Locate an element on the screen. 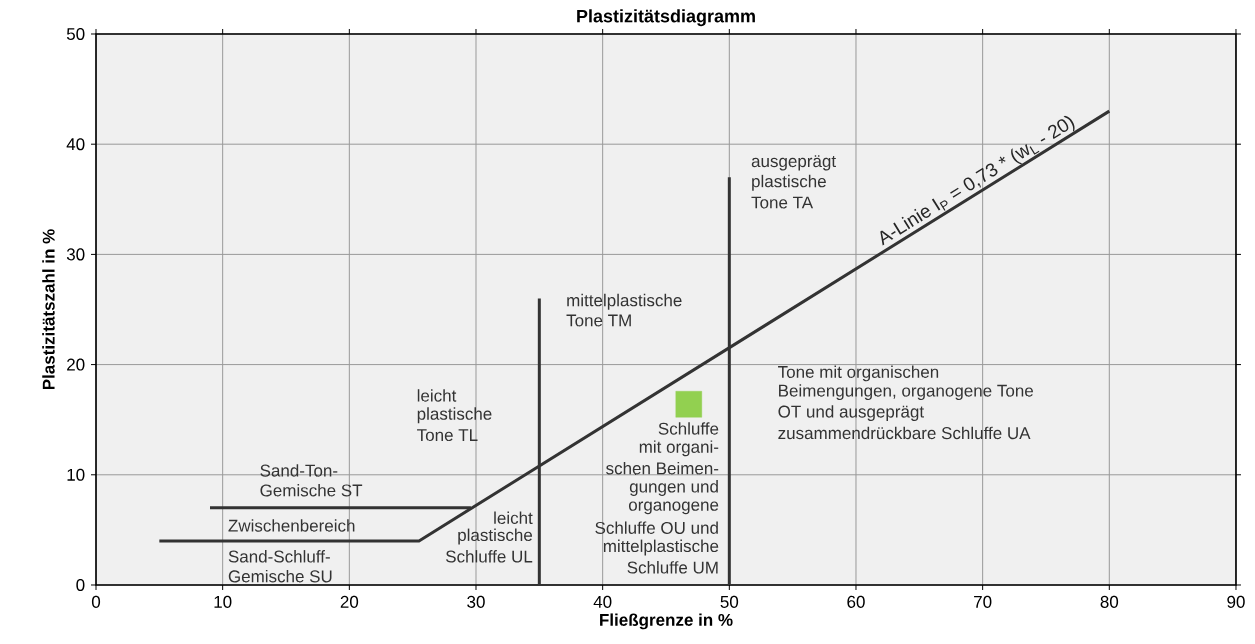  annotation: mit organi- is located at coordinates (679, 448).